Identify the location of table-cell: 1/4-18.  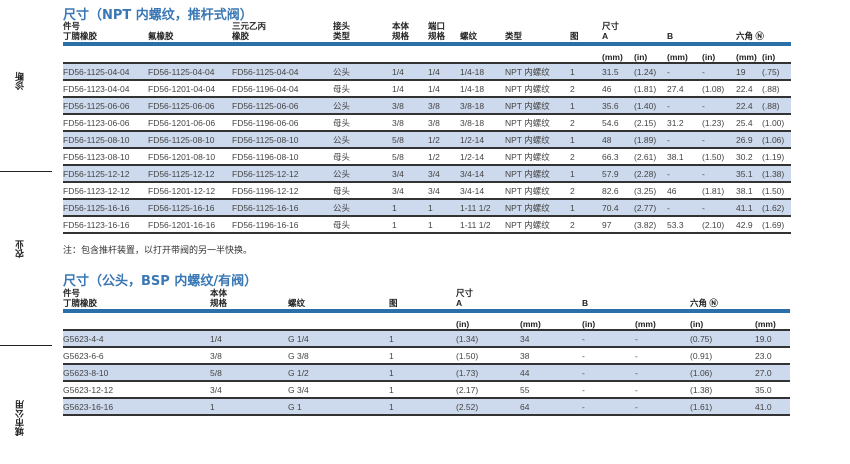
(482, 89).